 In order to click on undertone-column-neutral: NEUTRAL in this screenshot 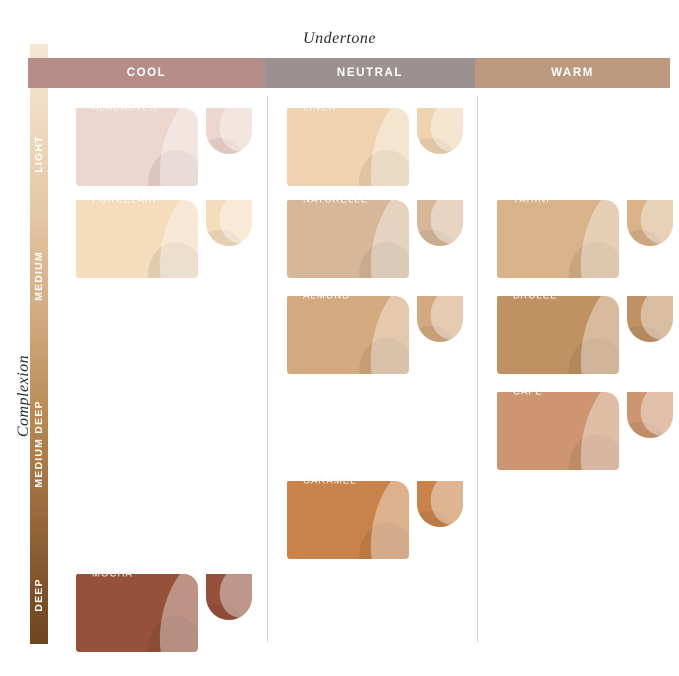, I will do `click(370, 73)`.